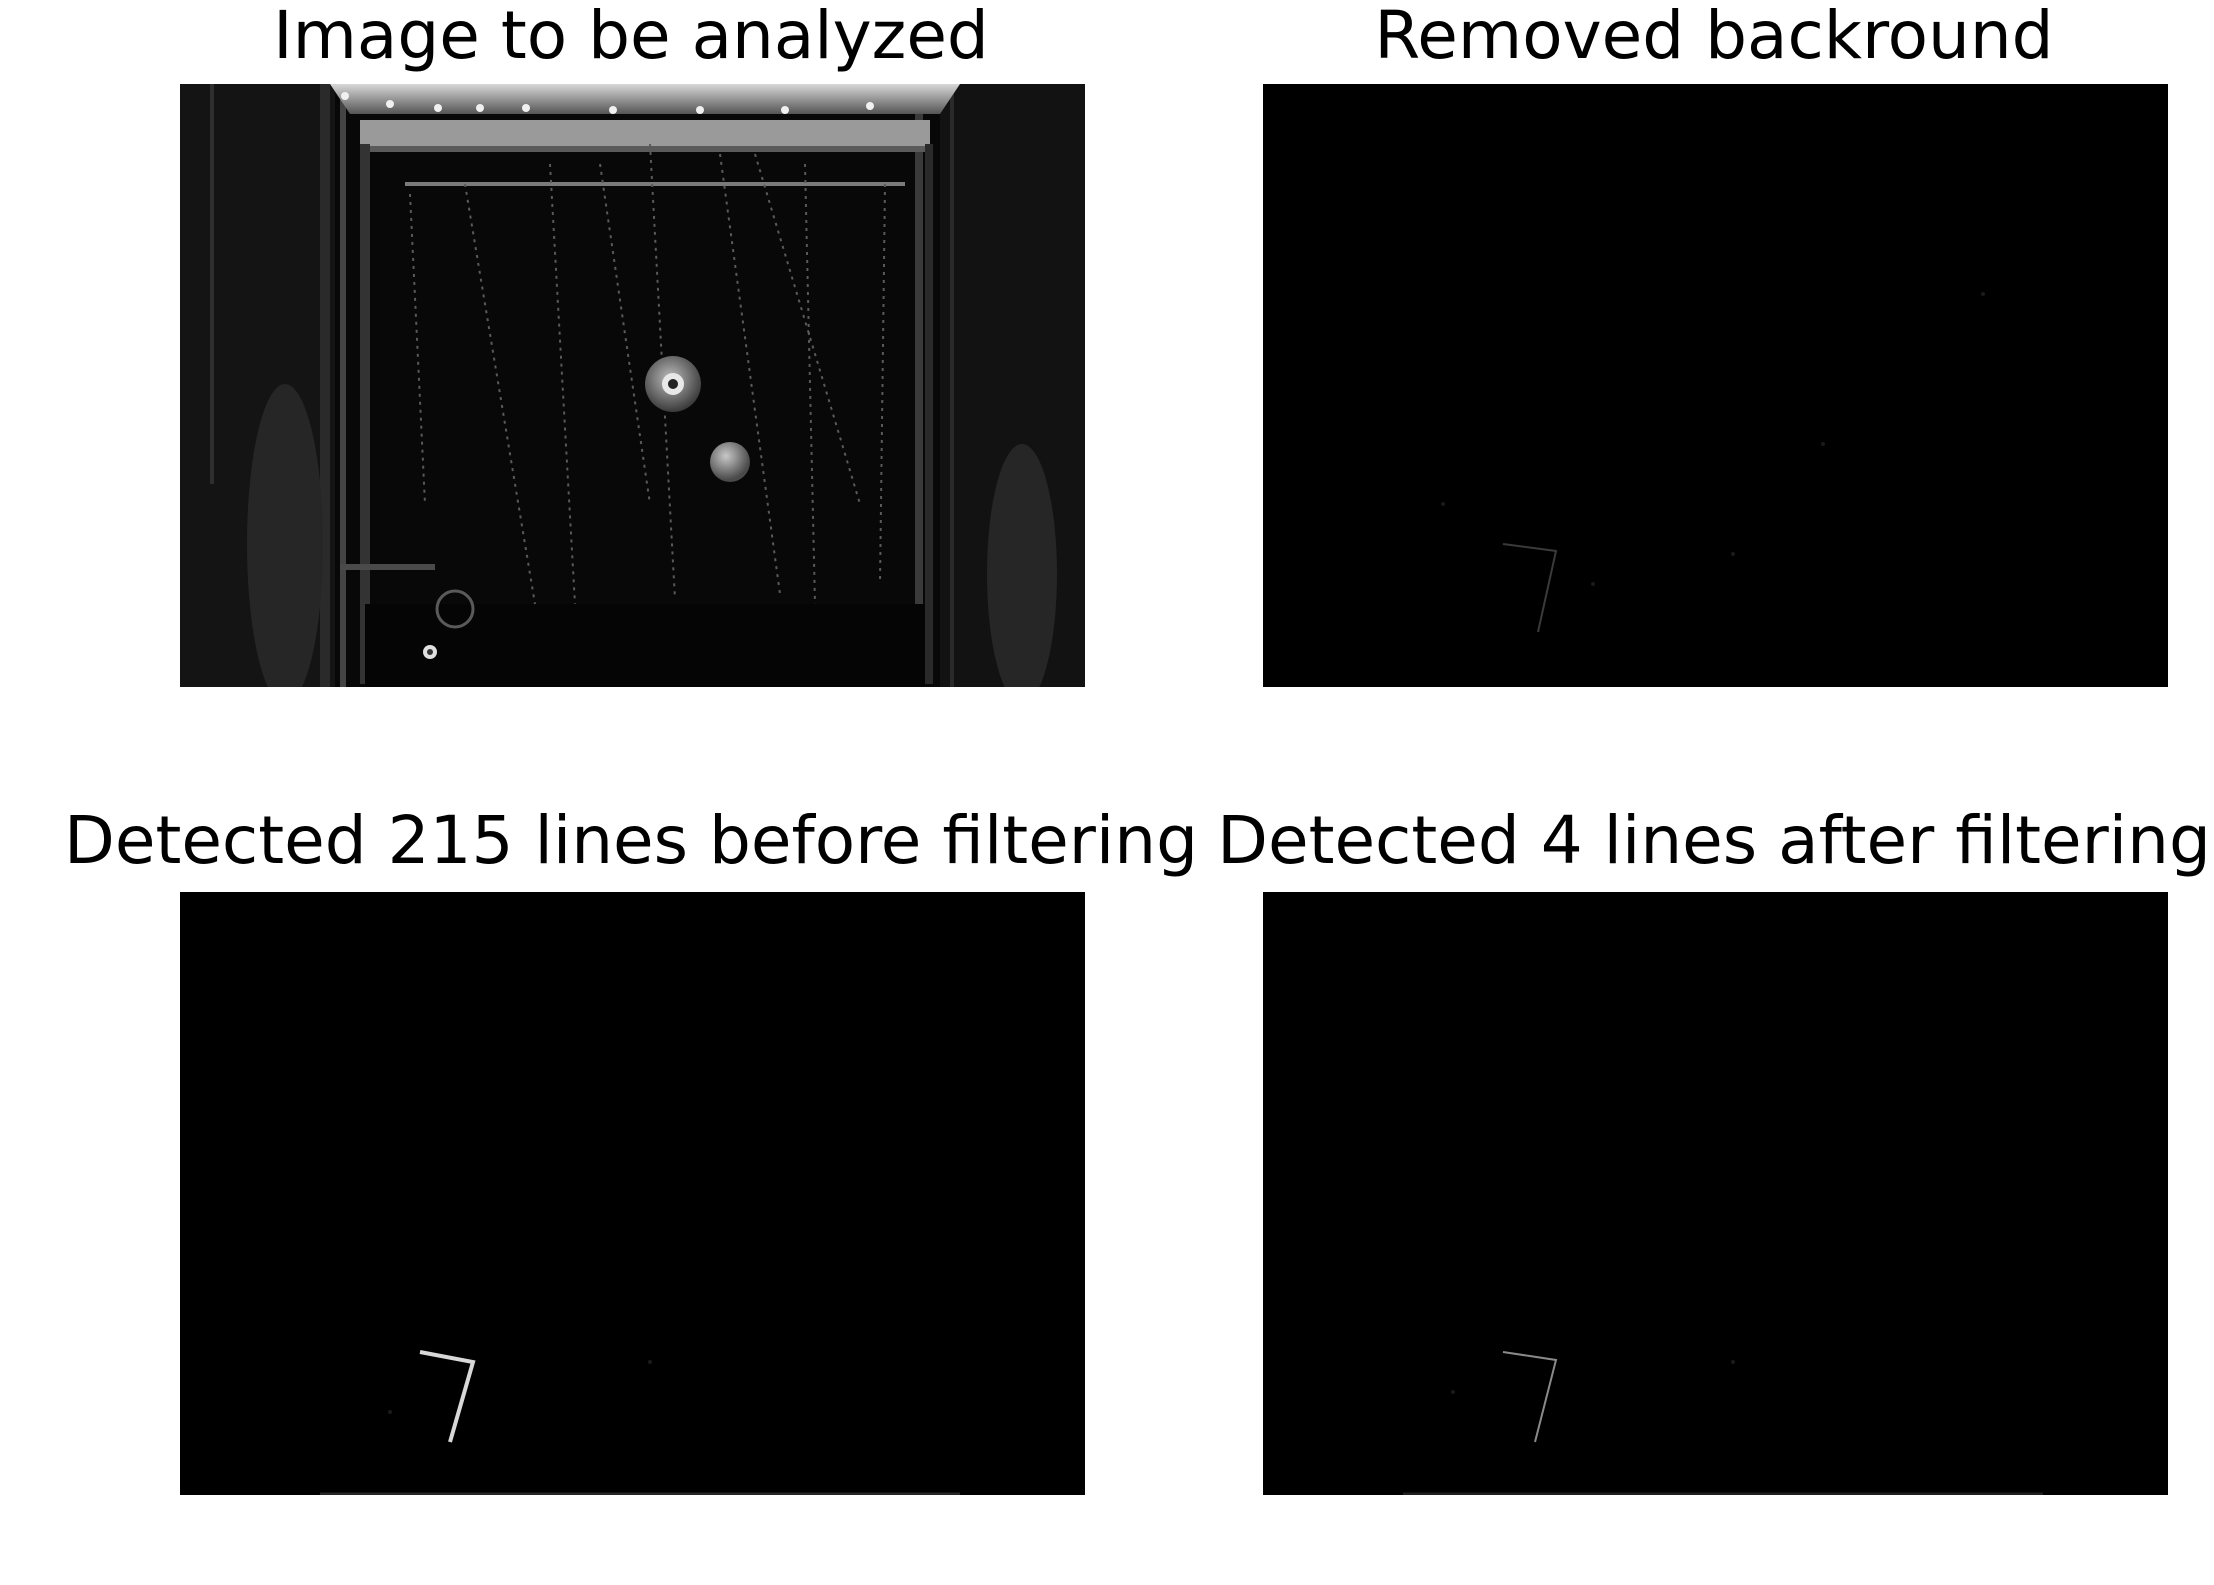  I want to click on panel-title-background-removed: Removed backround, so click(1714, 37).